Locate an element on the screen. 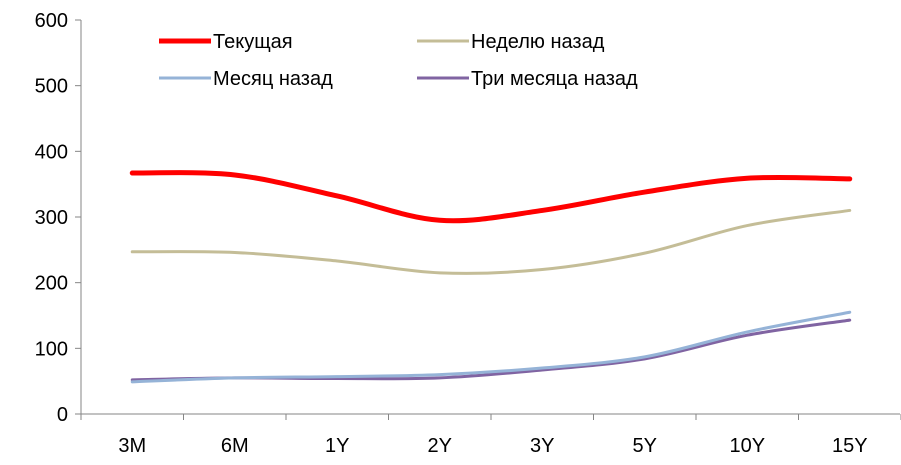  y-tick-label: 400 is located at coordinates (51, 152).